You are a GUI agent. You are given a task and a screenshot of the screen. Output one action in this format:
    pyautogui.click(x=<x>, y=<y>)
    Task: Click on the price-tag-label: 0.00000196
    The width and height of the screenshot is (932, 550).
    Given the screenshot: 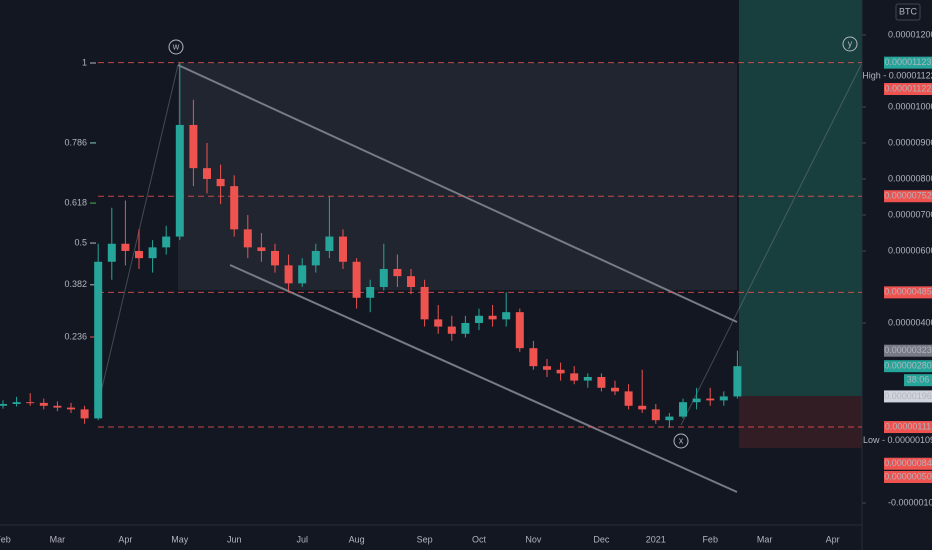 What is the action you would take?
    pyautogui.click(x=908, y=396)
    